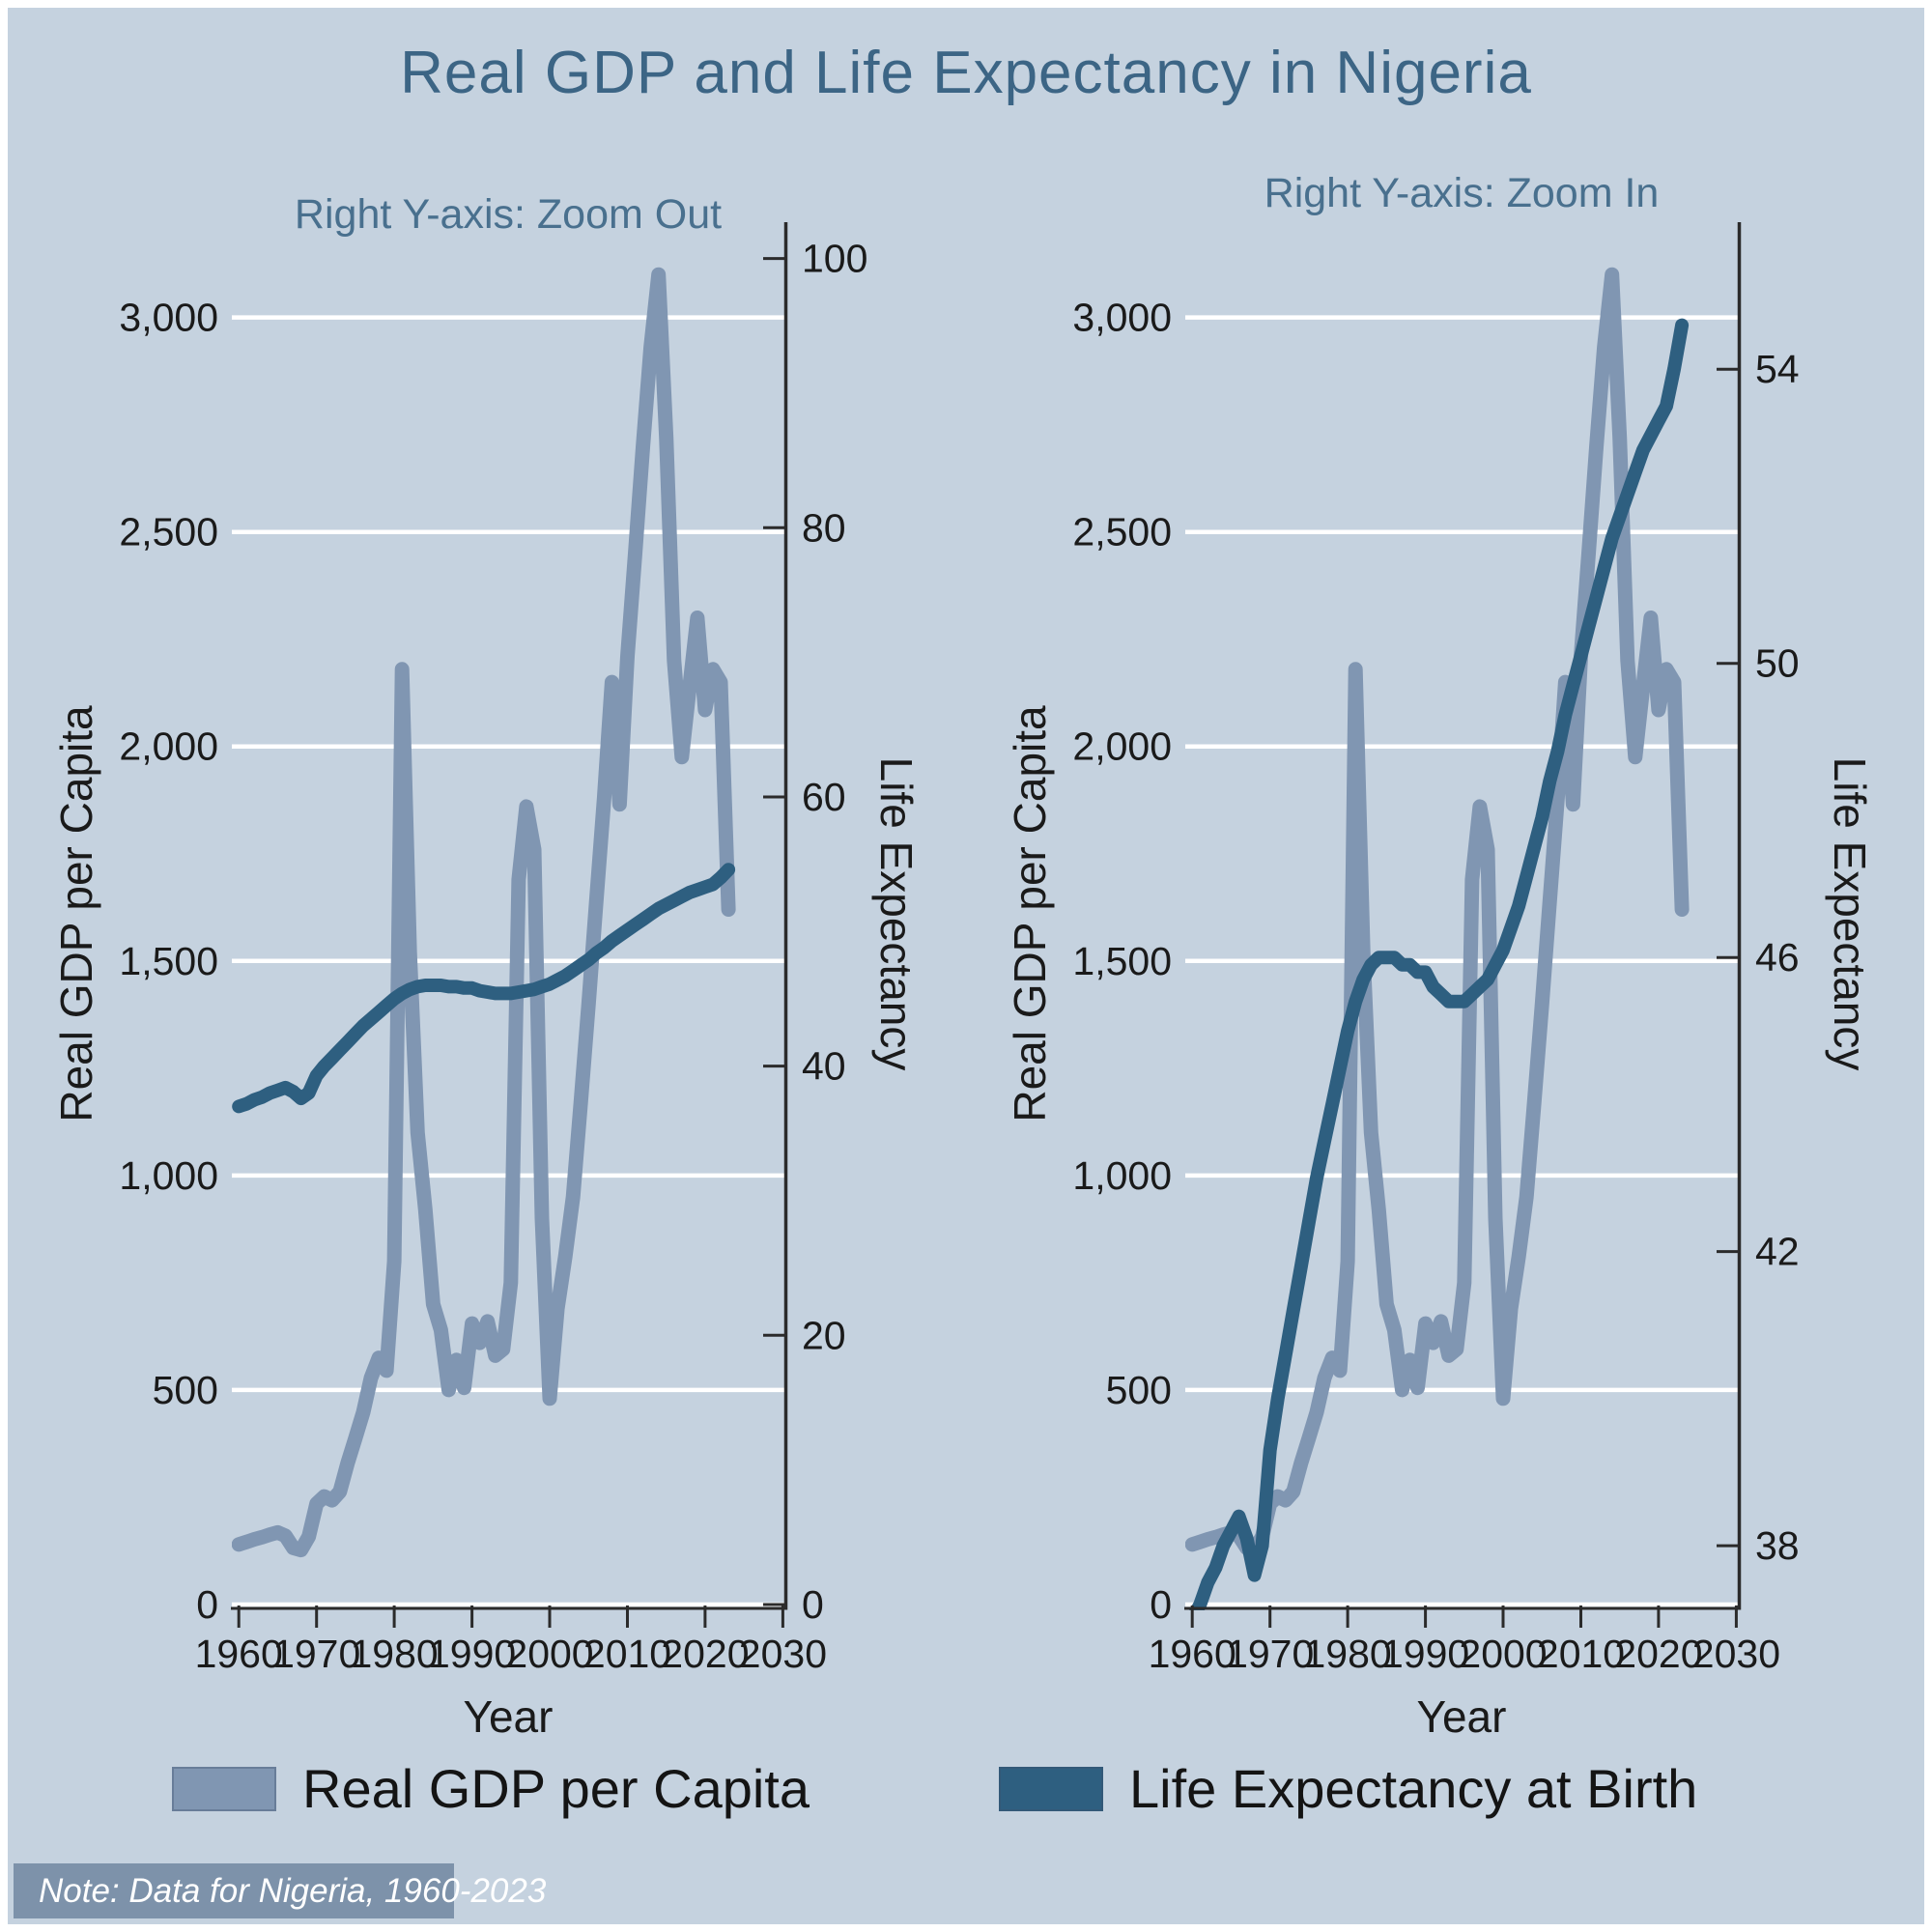 The width and height of the screenshot is (1932, 1932). What do you see at coordinates (224, 1789) in the screenshot?
I see `gdp-legend-swatch` at bounding box center [224, 1789].